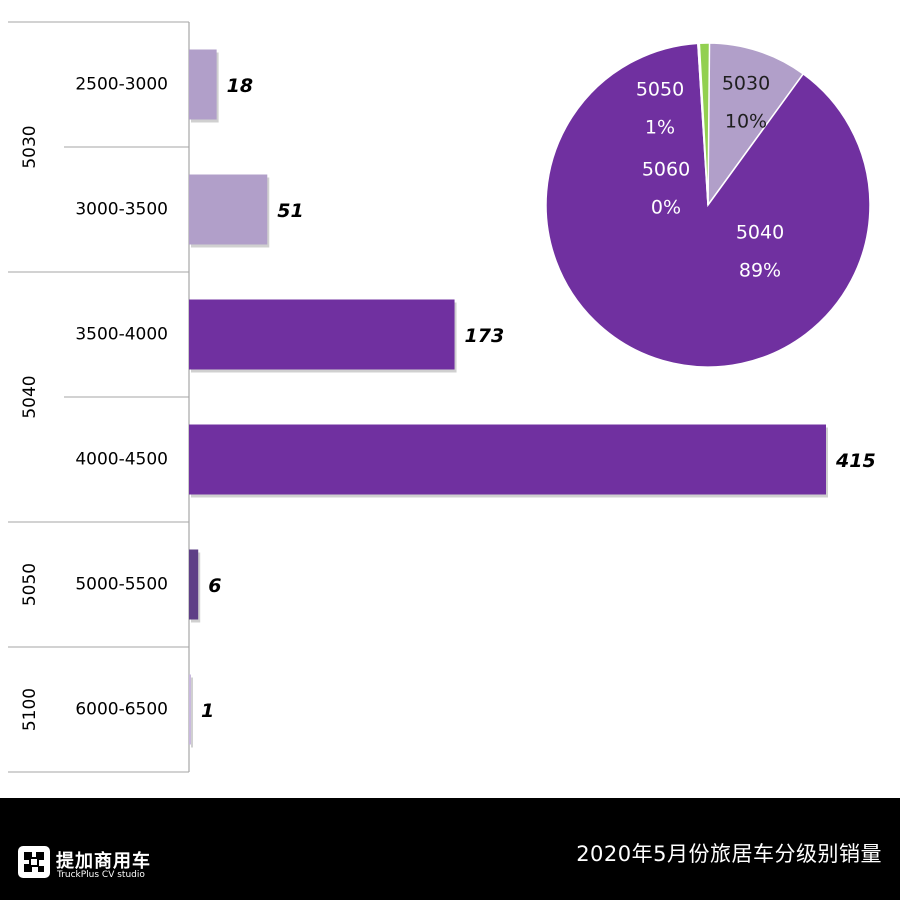 This screenshot has width=900, height=900. I want to click on pie-slice-percent: 0%, so click(666, 208).